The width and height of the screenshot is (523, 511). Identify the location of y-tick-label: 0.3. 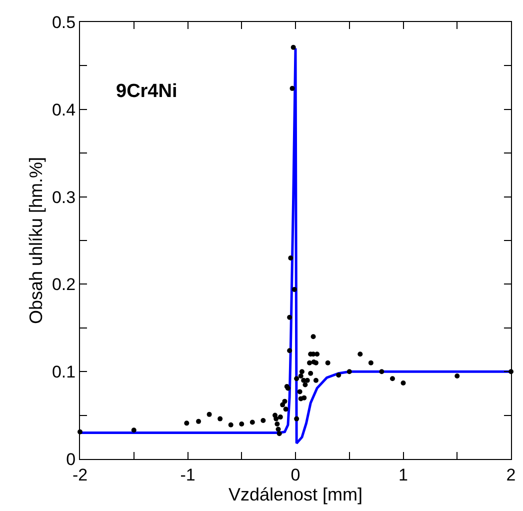
(64, 197).